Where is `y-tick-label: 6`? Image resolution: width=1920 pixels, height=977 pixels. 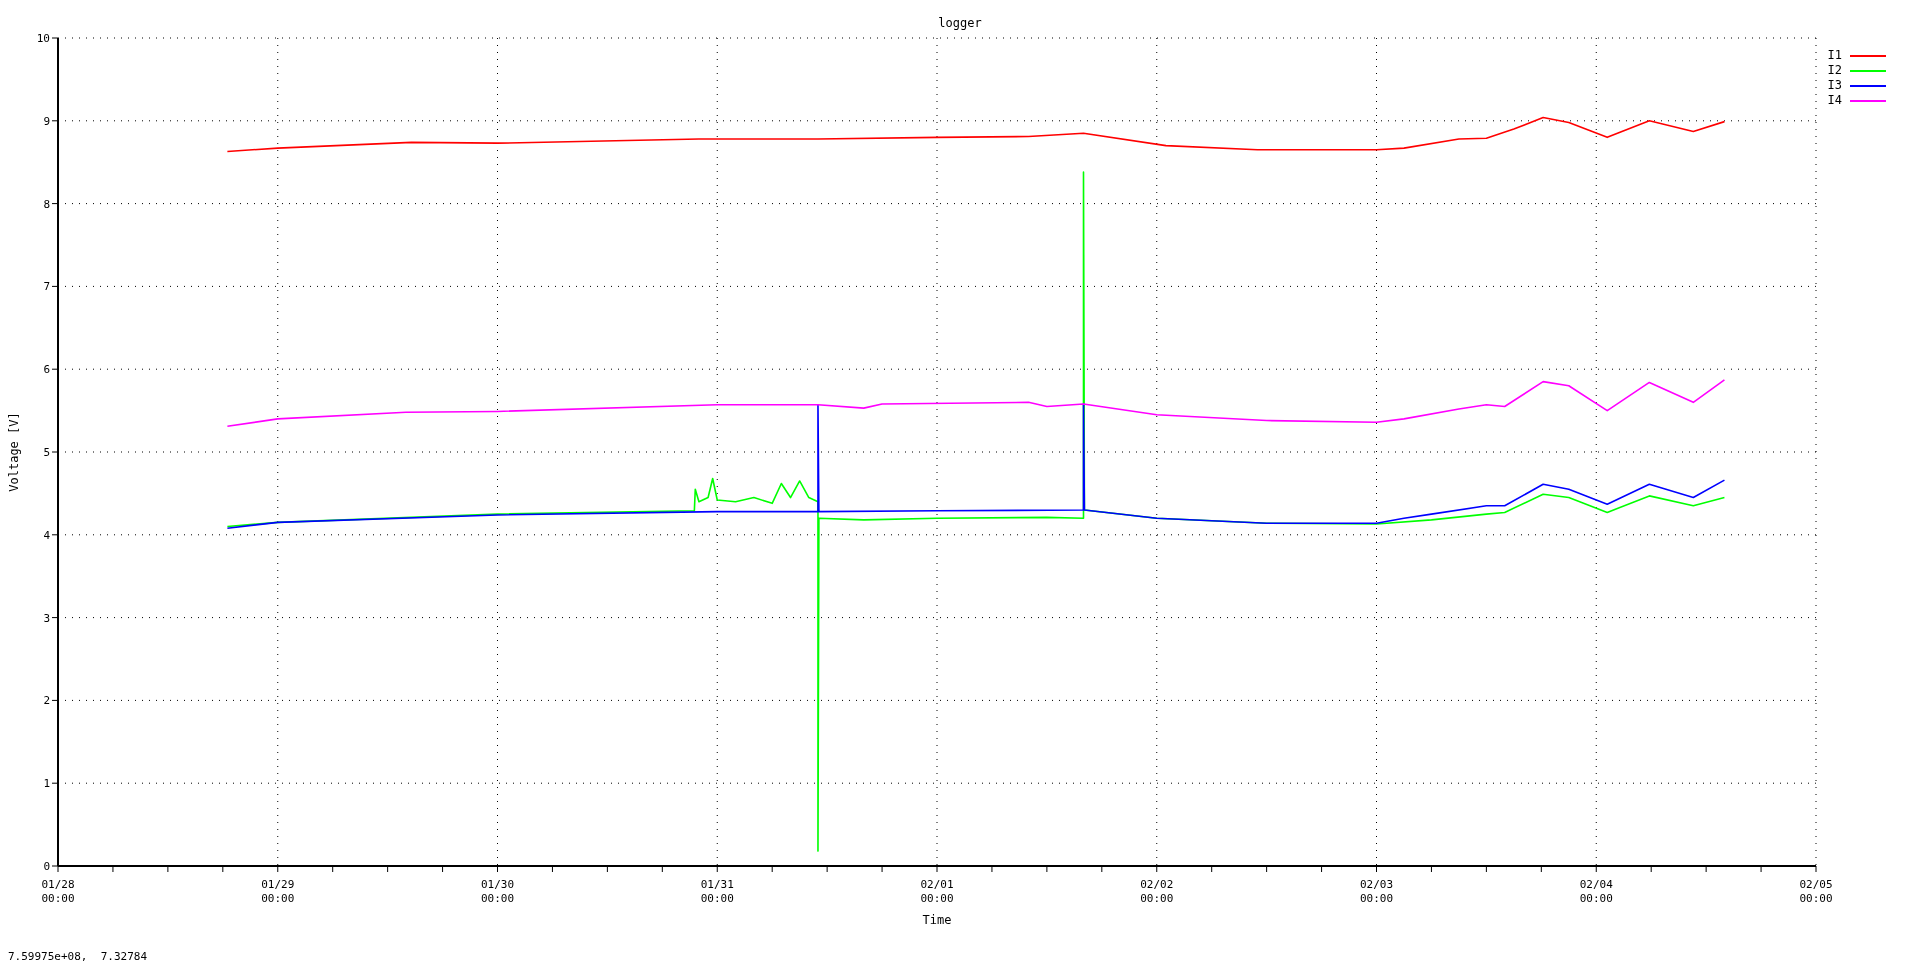
y-tick-label: 6 is located at coordinates (46, 370).